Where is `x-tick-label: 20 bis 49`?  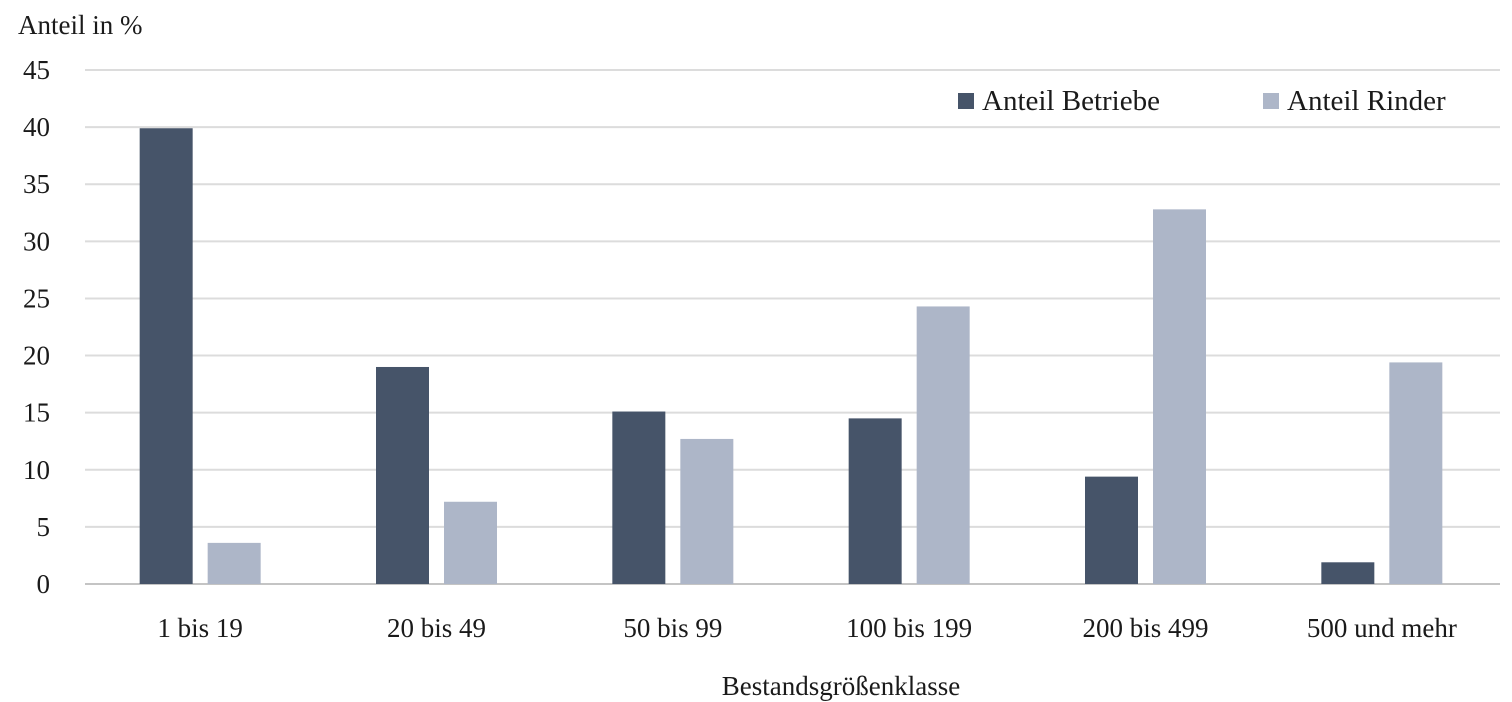 x-tick-label: 20 bis 49 is located at coordinates (436, 628).